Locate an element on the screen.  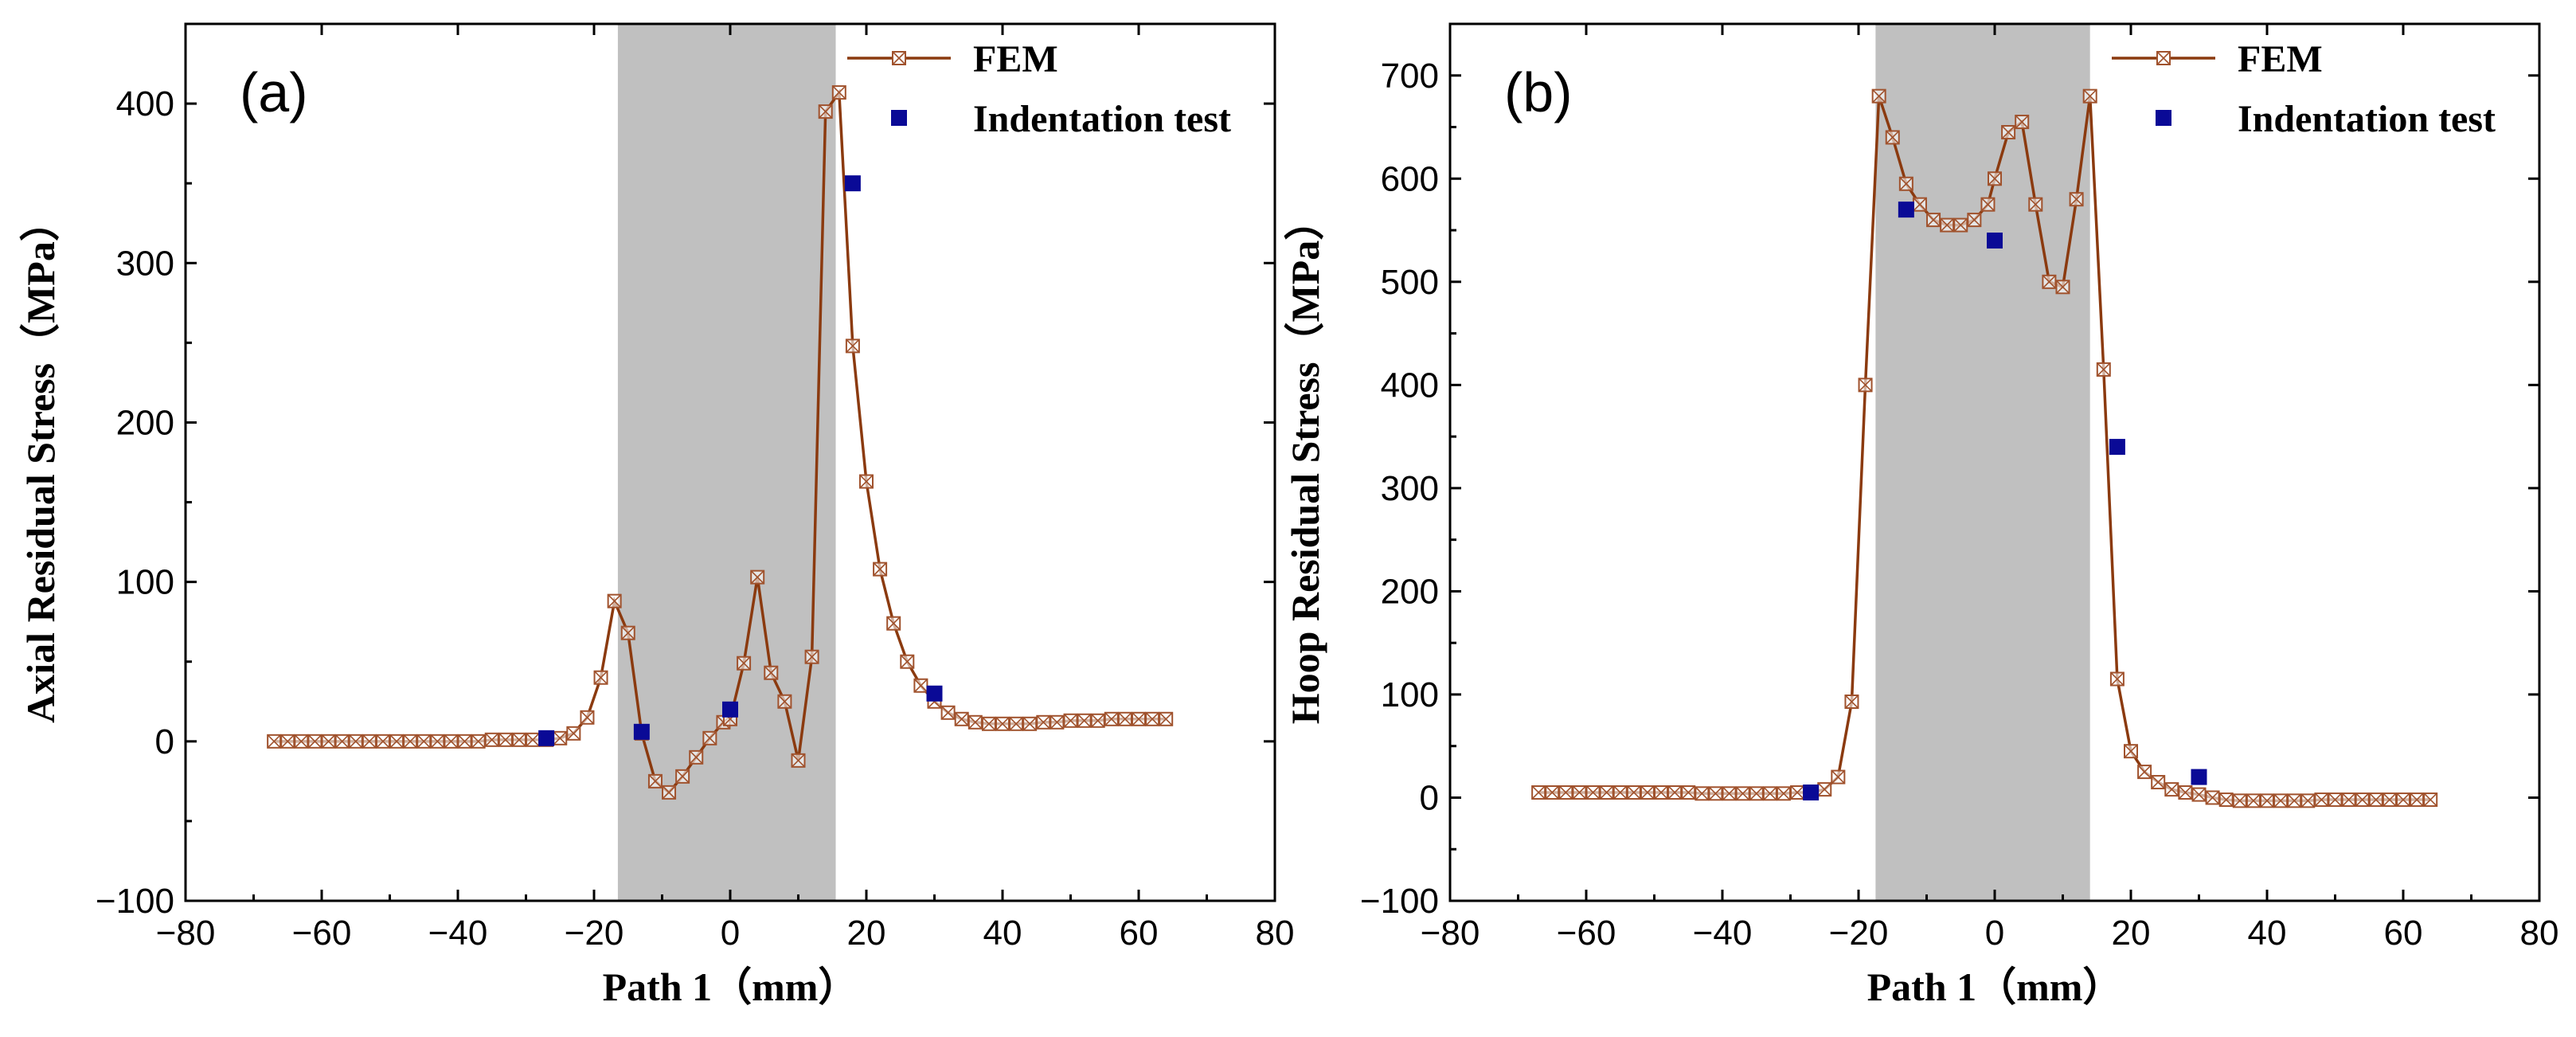
x-tick-label: 40 is located at coordinates (2267, 933).